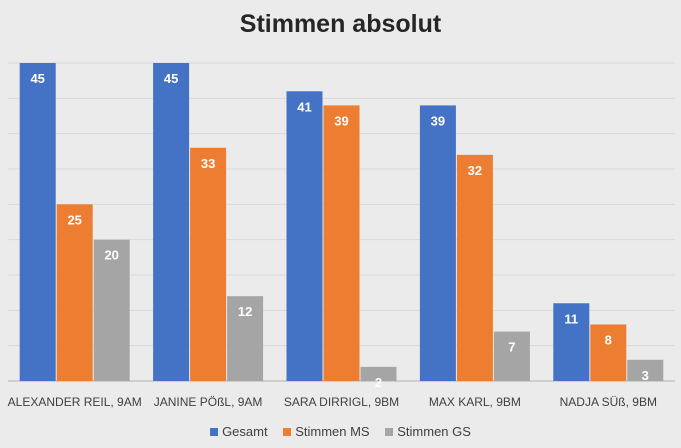  What do you see at coordinates (511, 356) in the screenshot?
I see `bar-stimmen-gs-max-karl-9bm` at bounding box center [511, 356].